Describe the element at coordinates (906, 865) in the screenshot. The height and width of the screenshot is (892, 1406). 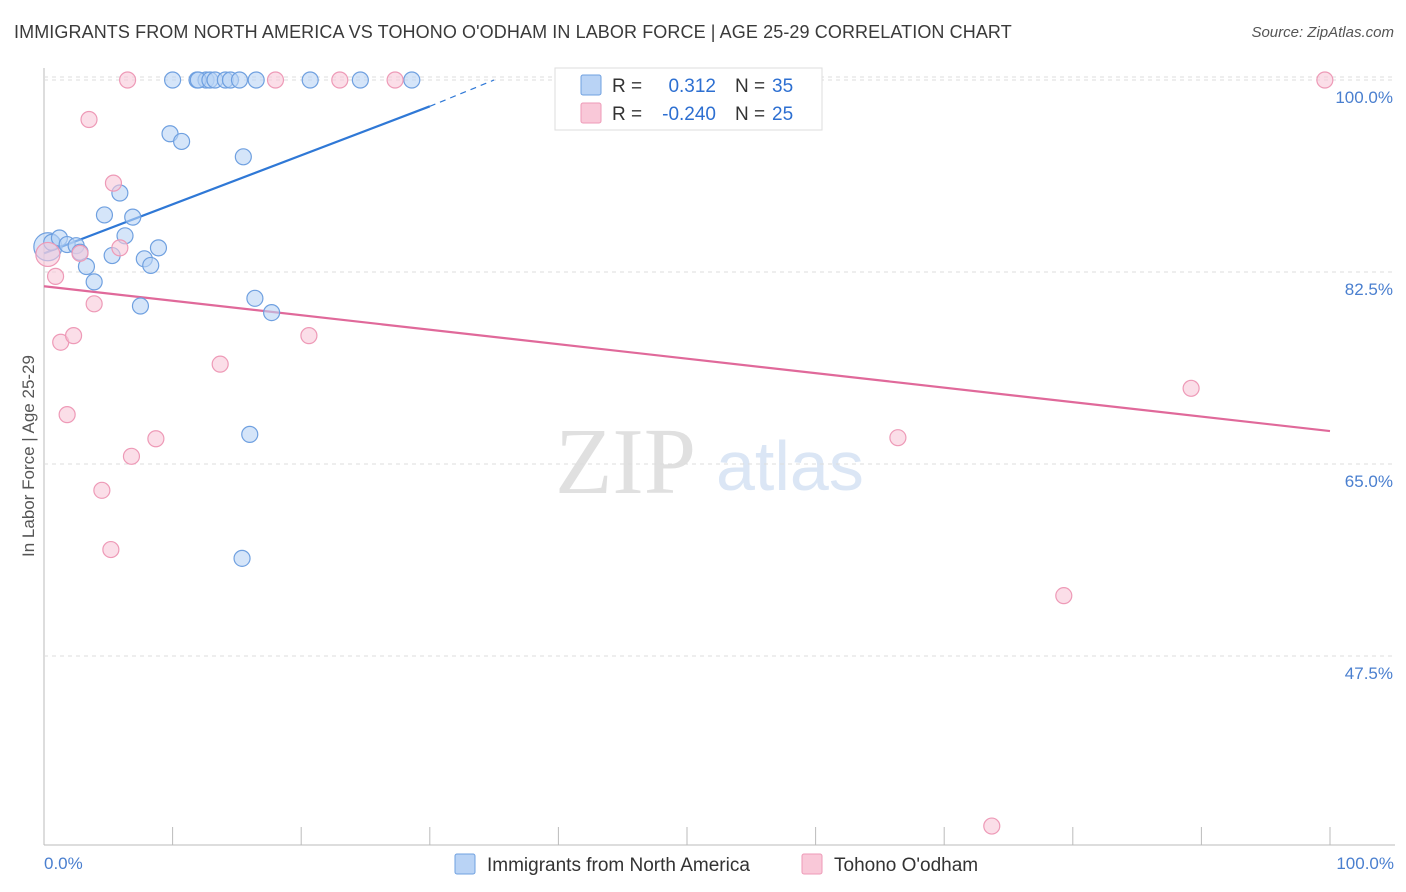
I see `bottom-legend-label-pink: Tohono O'odham` at that location.